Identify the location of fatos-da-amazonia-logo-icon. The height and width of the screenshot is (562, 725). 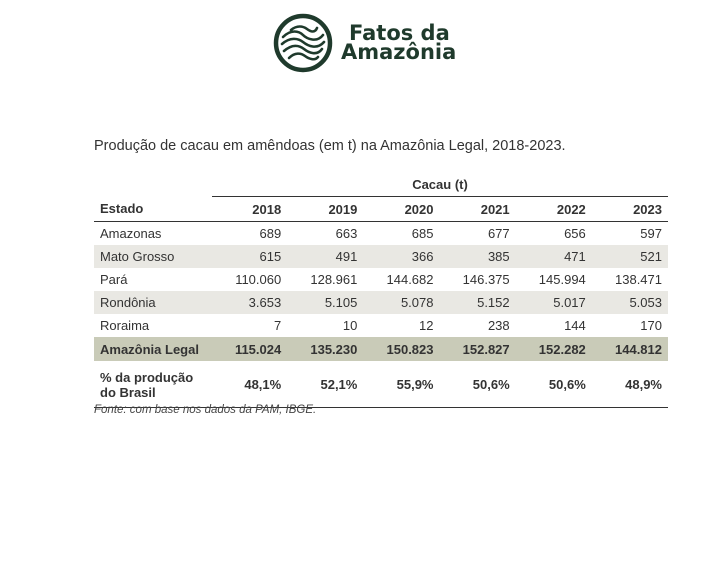
(303, 43).